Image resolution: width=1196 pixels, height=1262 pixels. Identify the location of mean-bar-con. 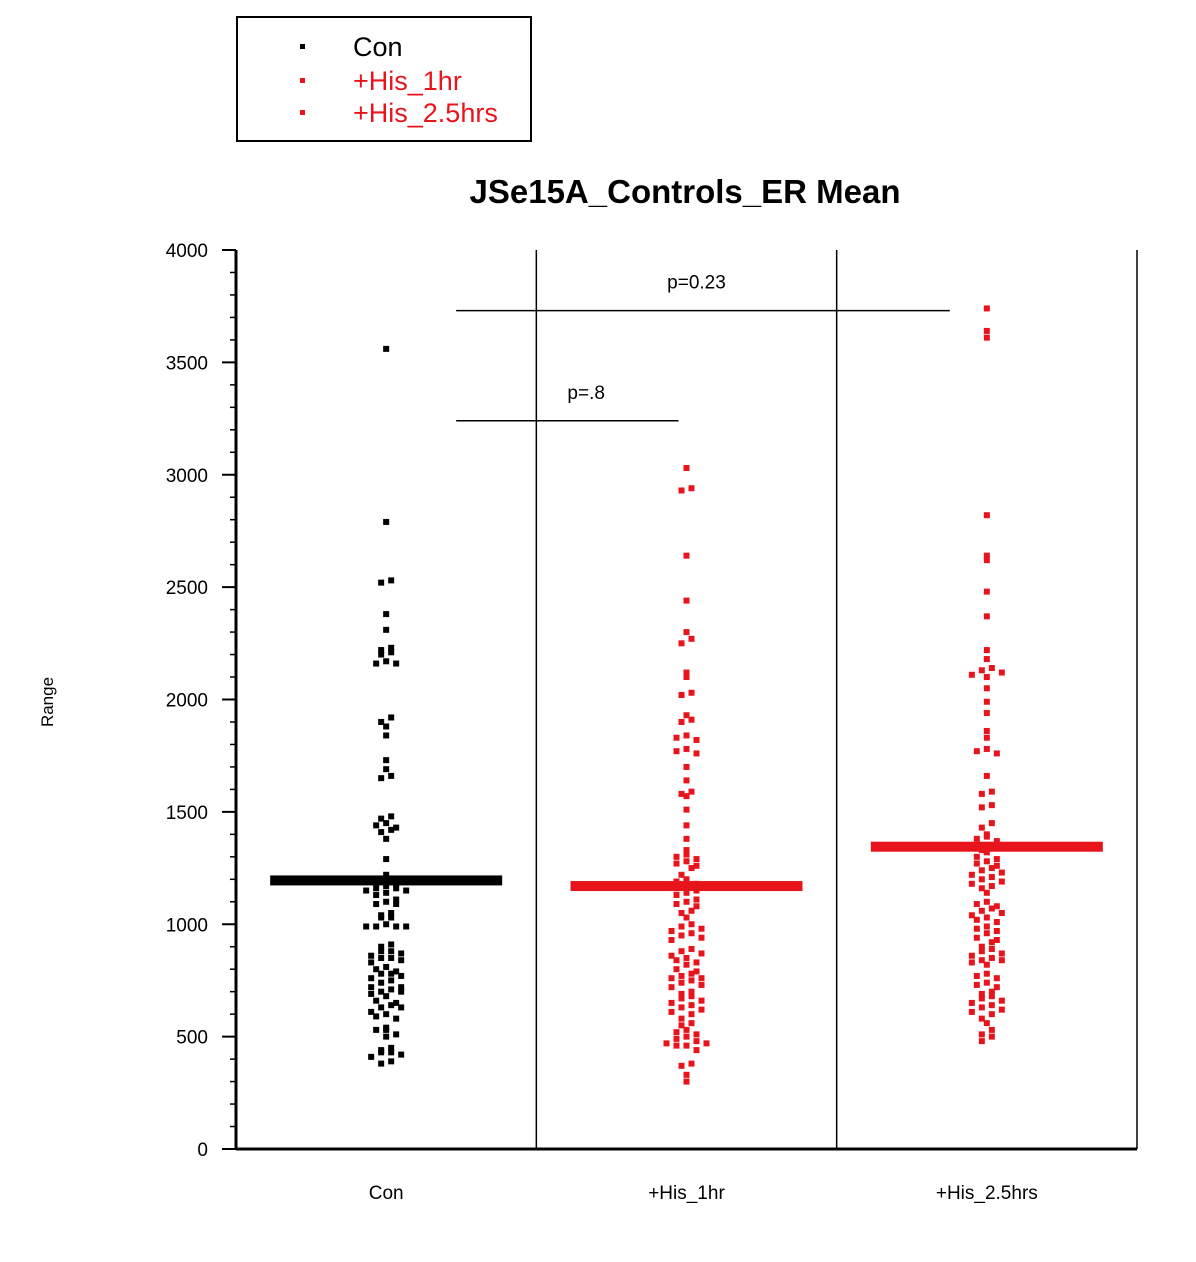
(386, 880).